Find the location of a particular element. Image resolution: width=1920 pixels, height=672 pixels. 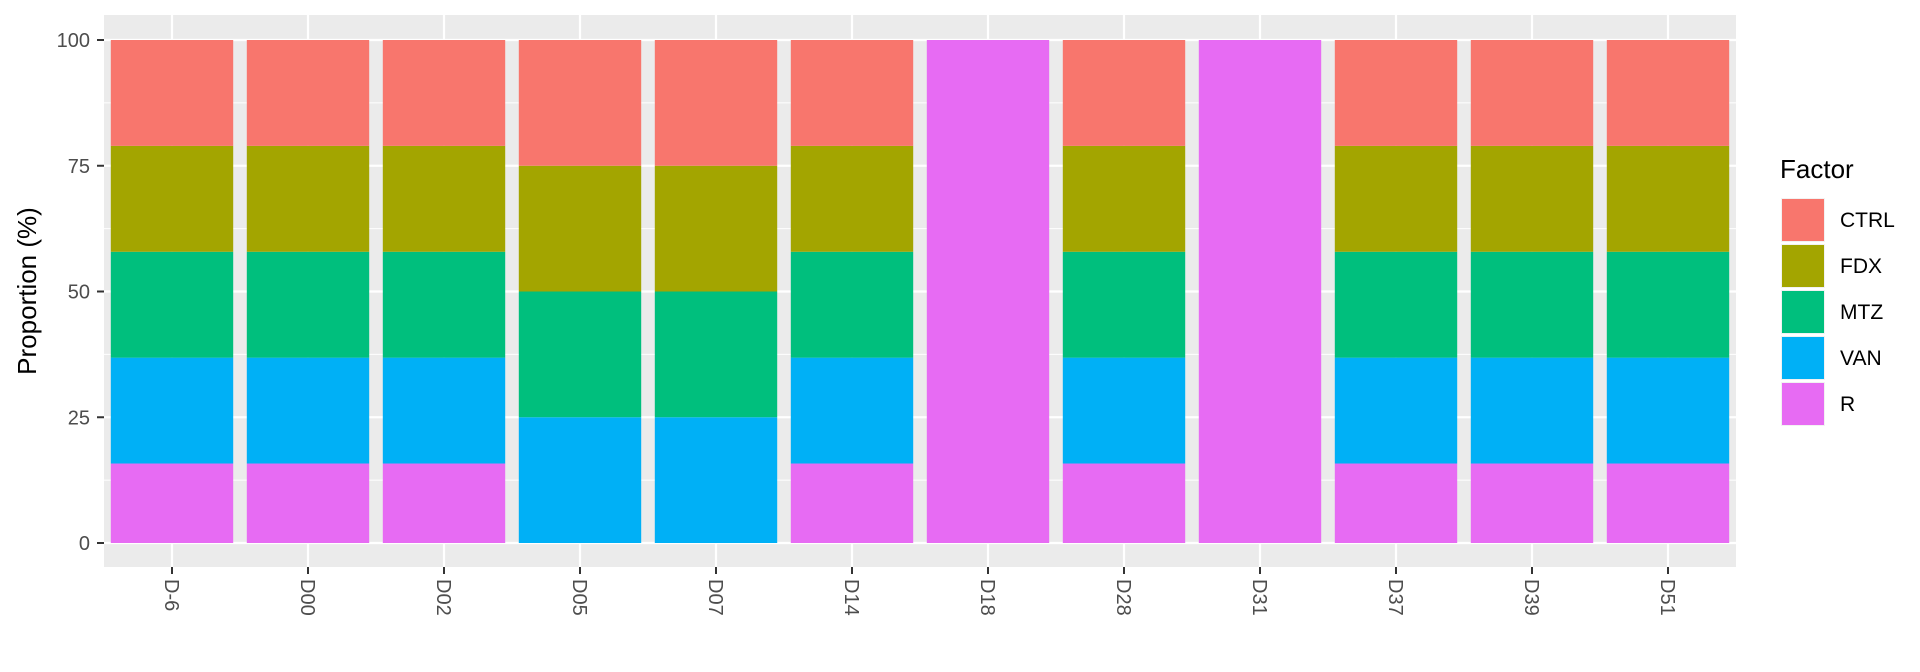

bar-segment-r-d02 is located at coordinates (444, 503).